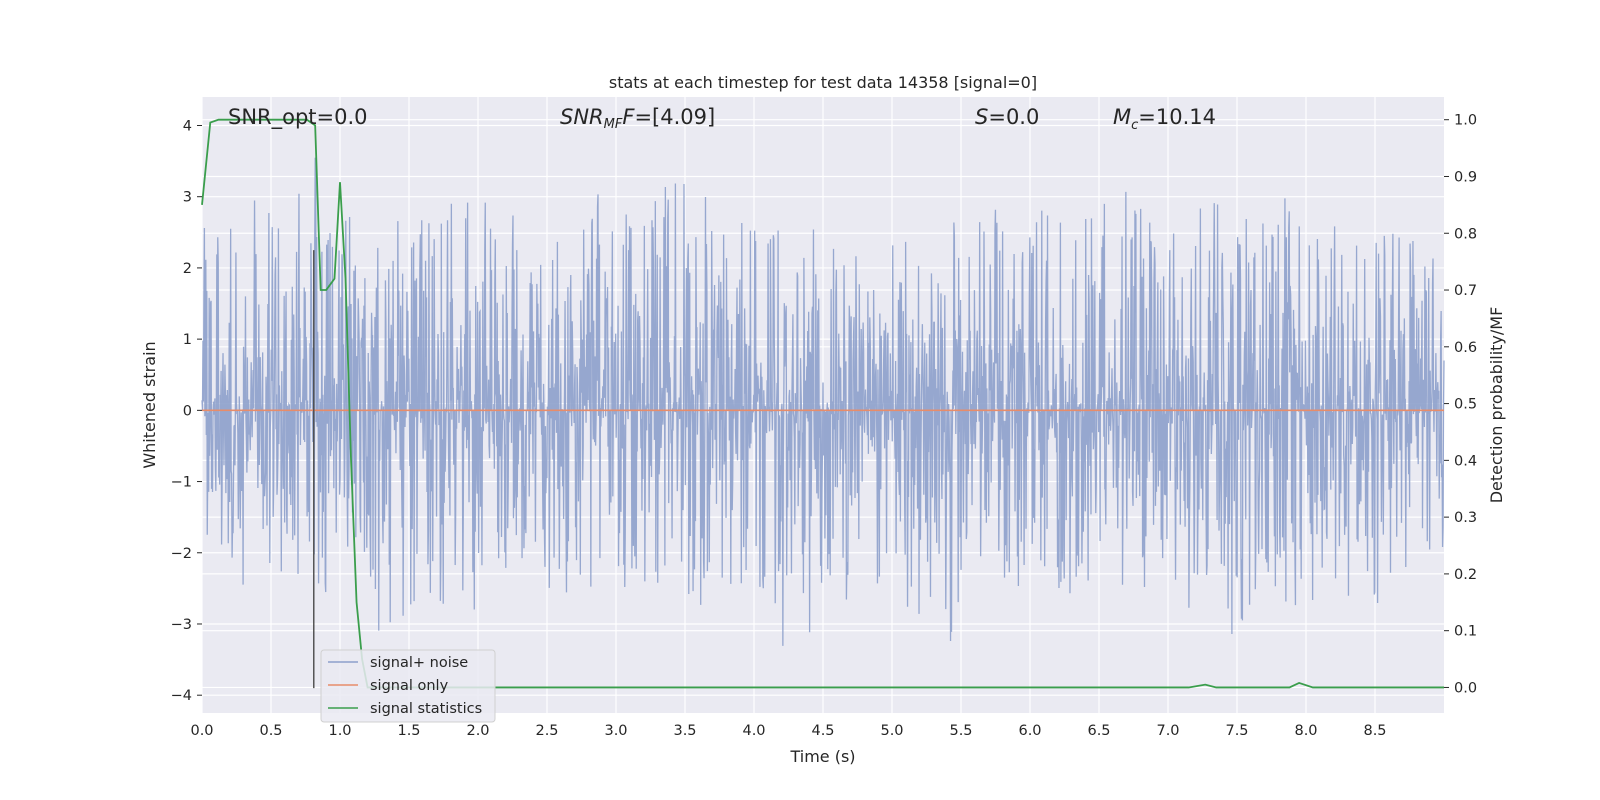 The width and height of the screenshot is (1600, 800). I want to click on y-tick-label: 1, so click(187, 340).